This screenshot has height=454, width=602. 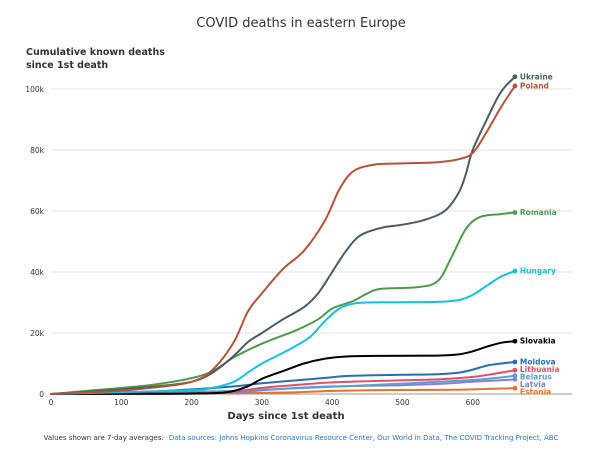 I want to click on x-tick-label: 500, so click(x=402, y=402).